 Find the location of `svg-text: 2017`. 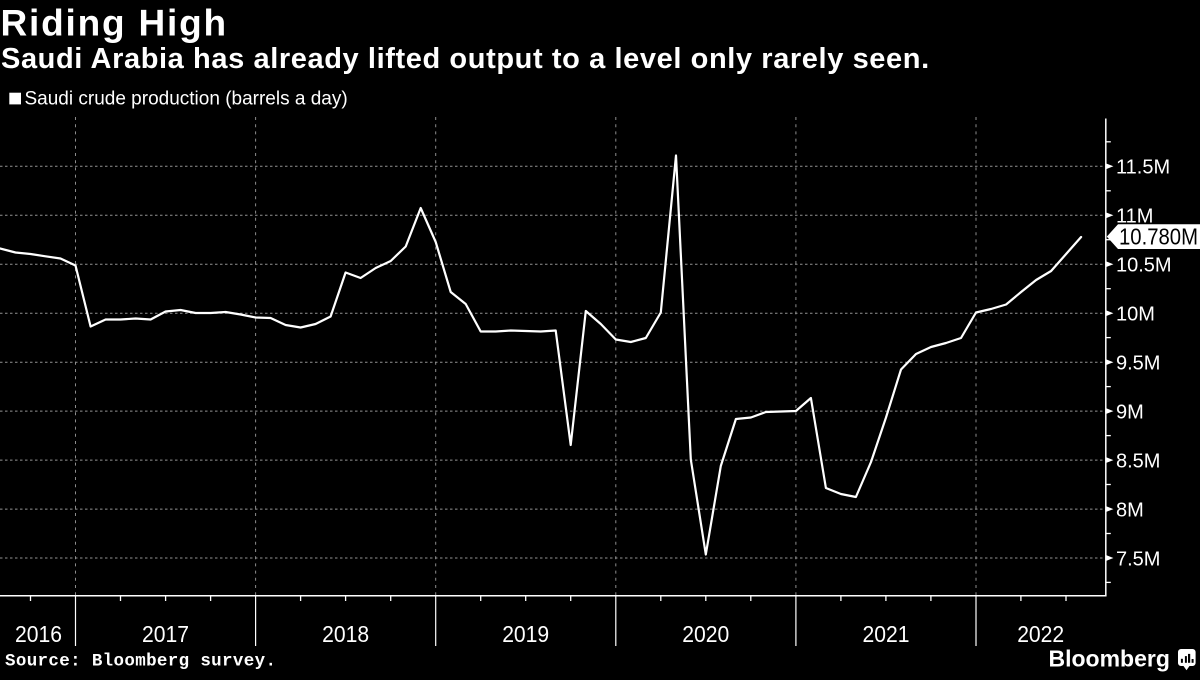

svg-text: 2017 is located at coordinates (165, 634).